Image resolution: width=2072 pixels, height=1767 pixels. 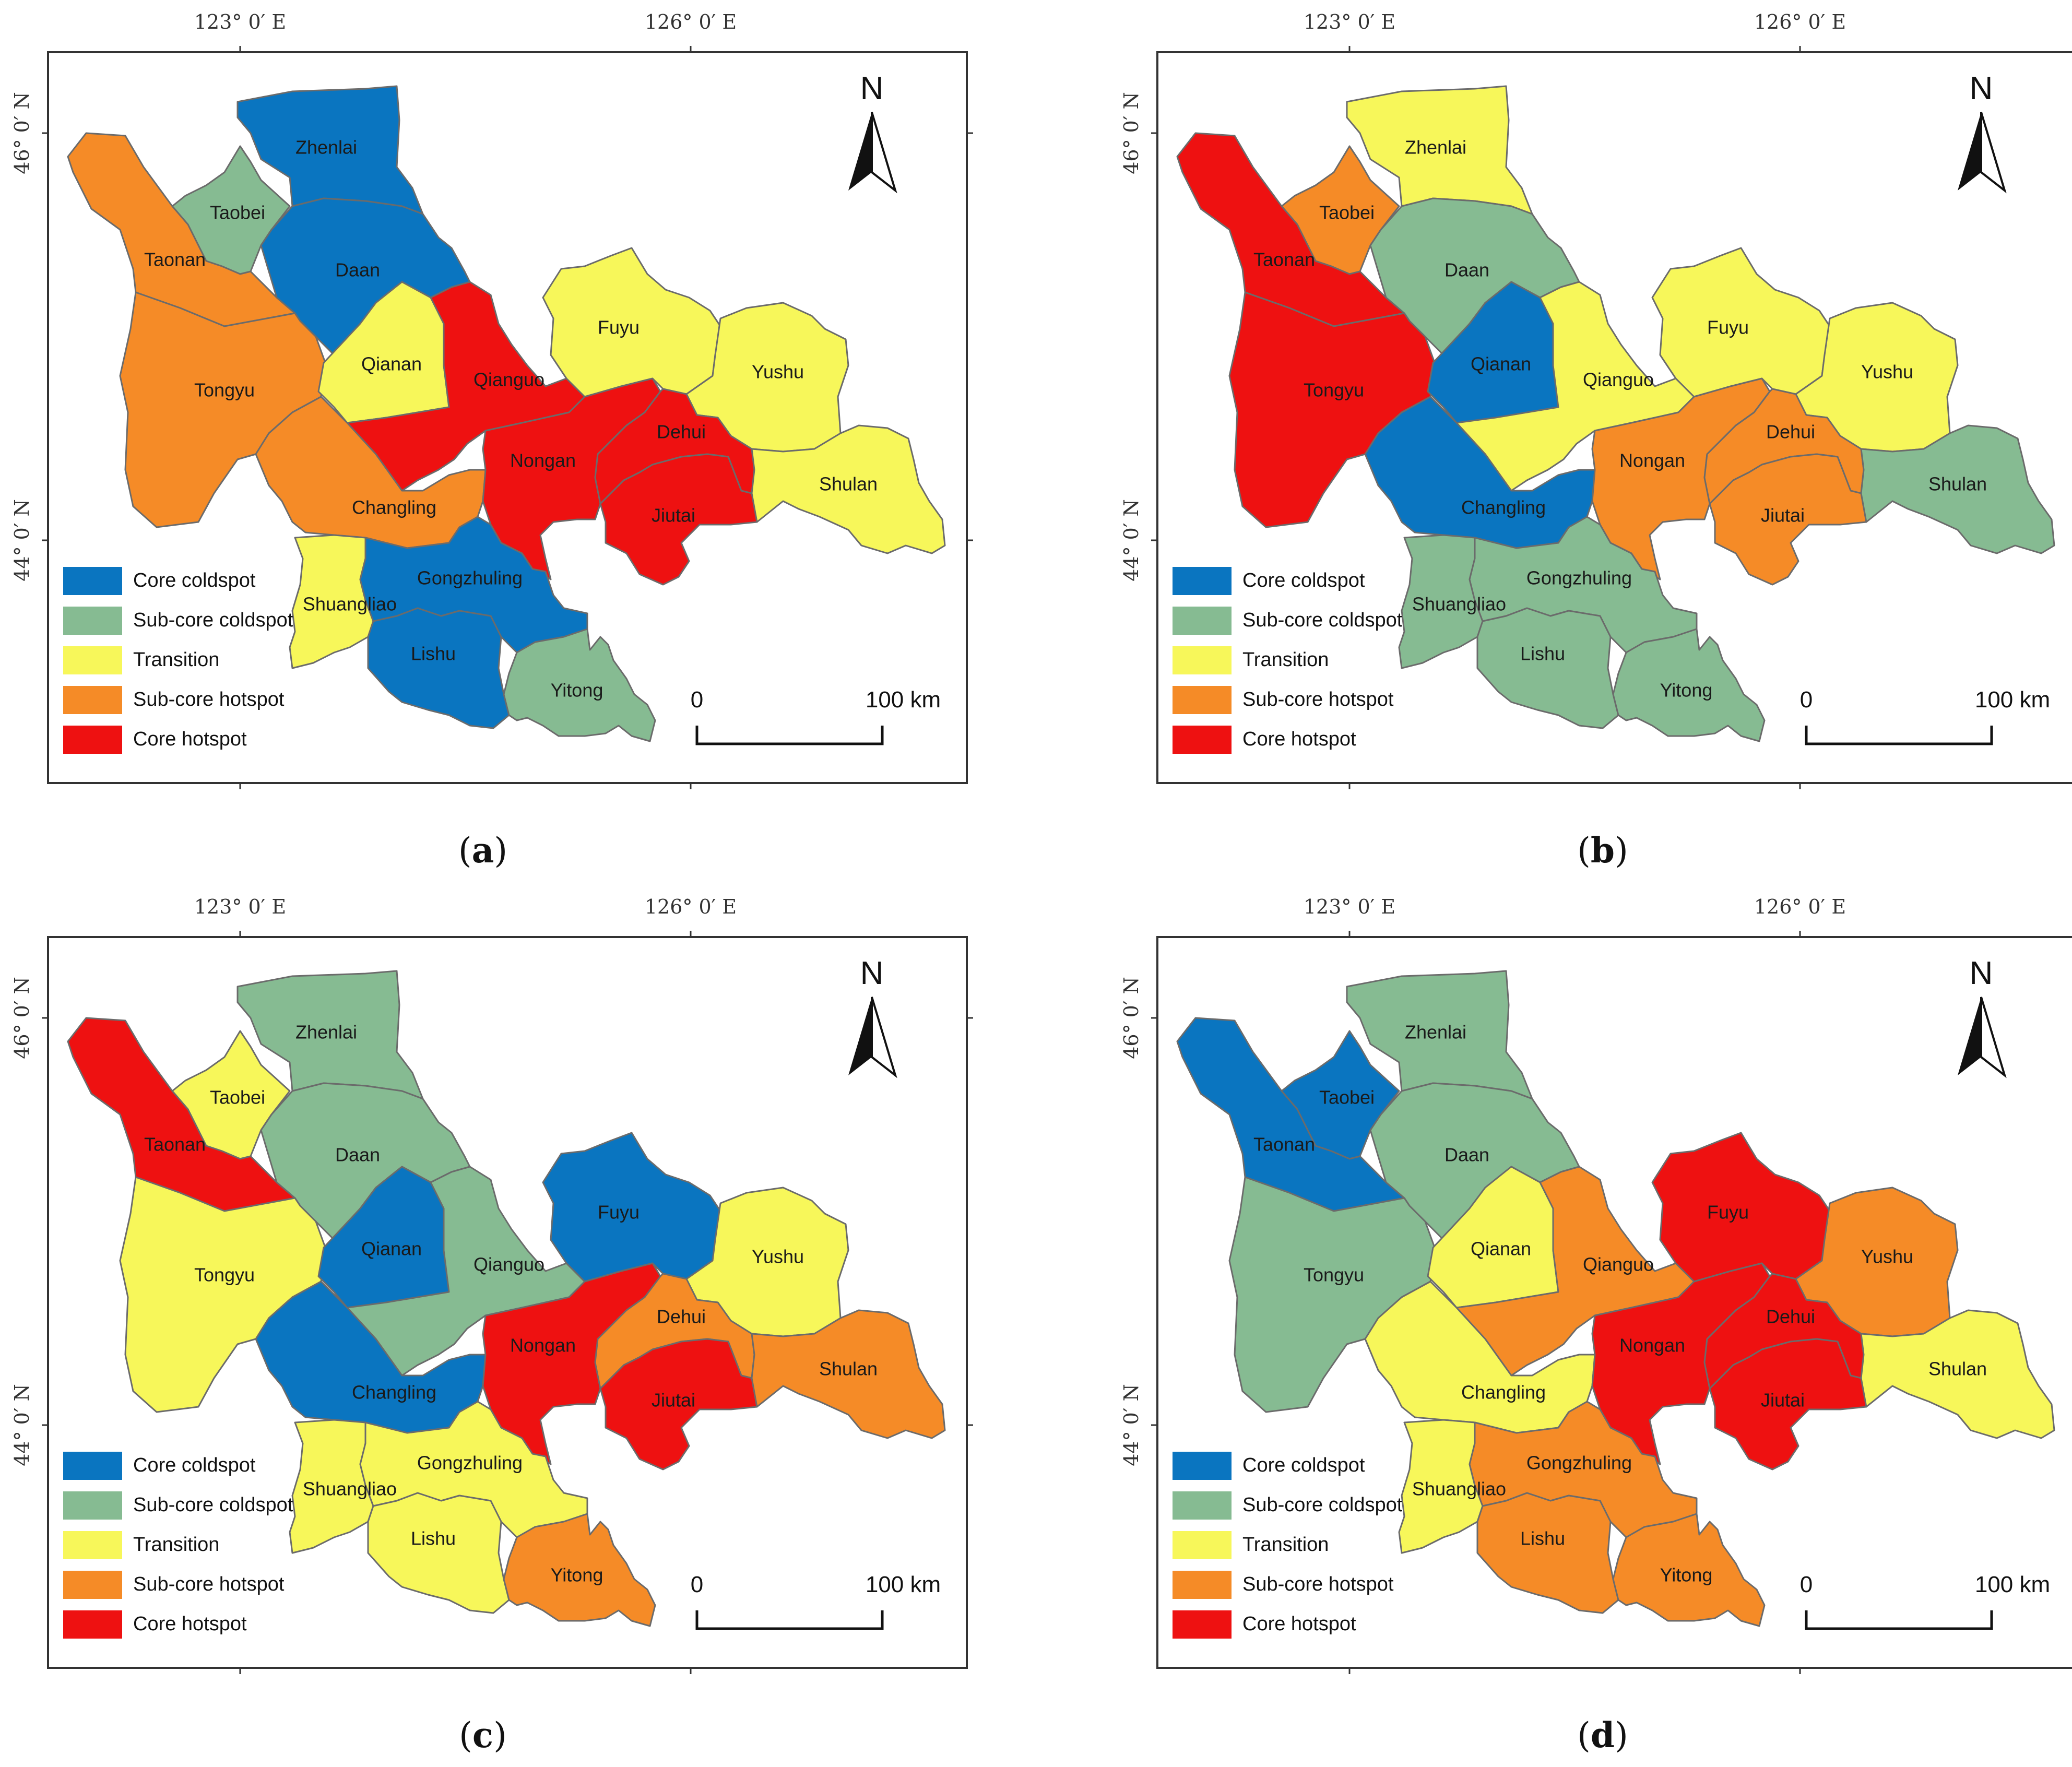 What do you see at coordinates (1542, 1538) in the screenshot?
I see `region-label-lishu: Lishu` at bounding box center [1542, 1538].